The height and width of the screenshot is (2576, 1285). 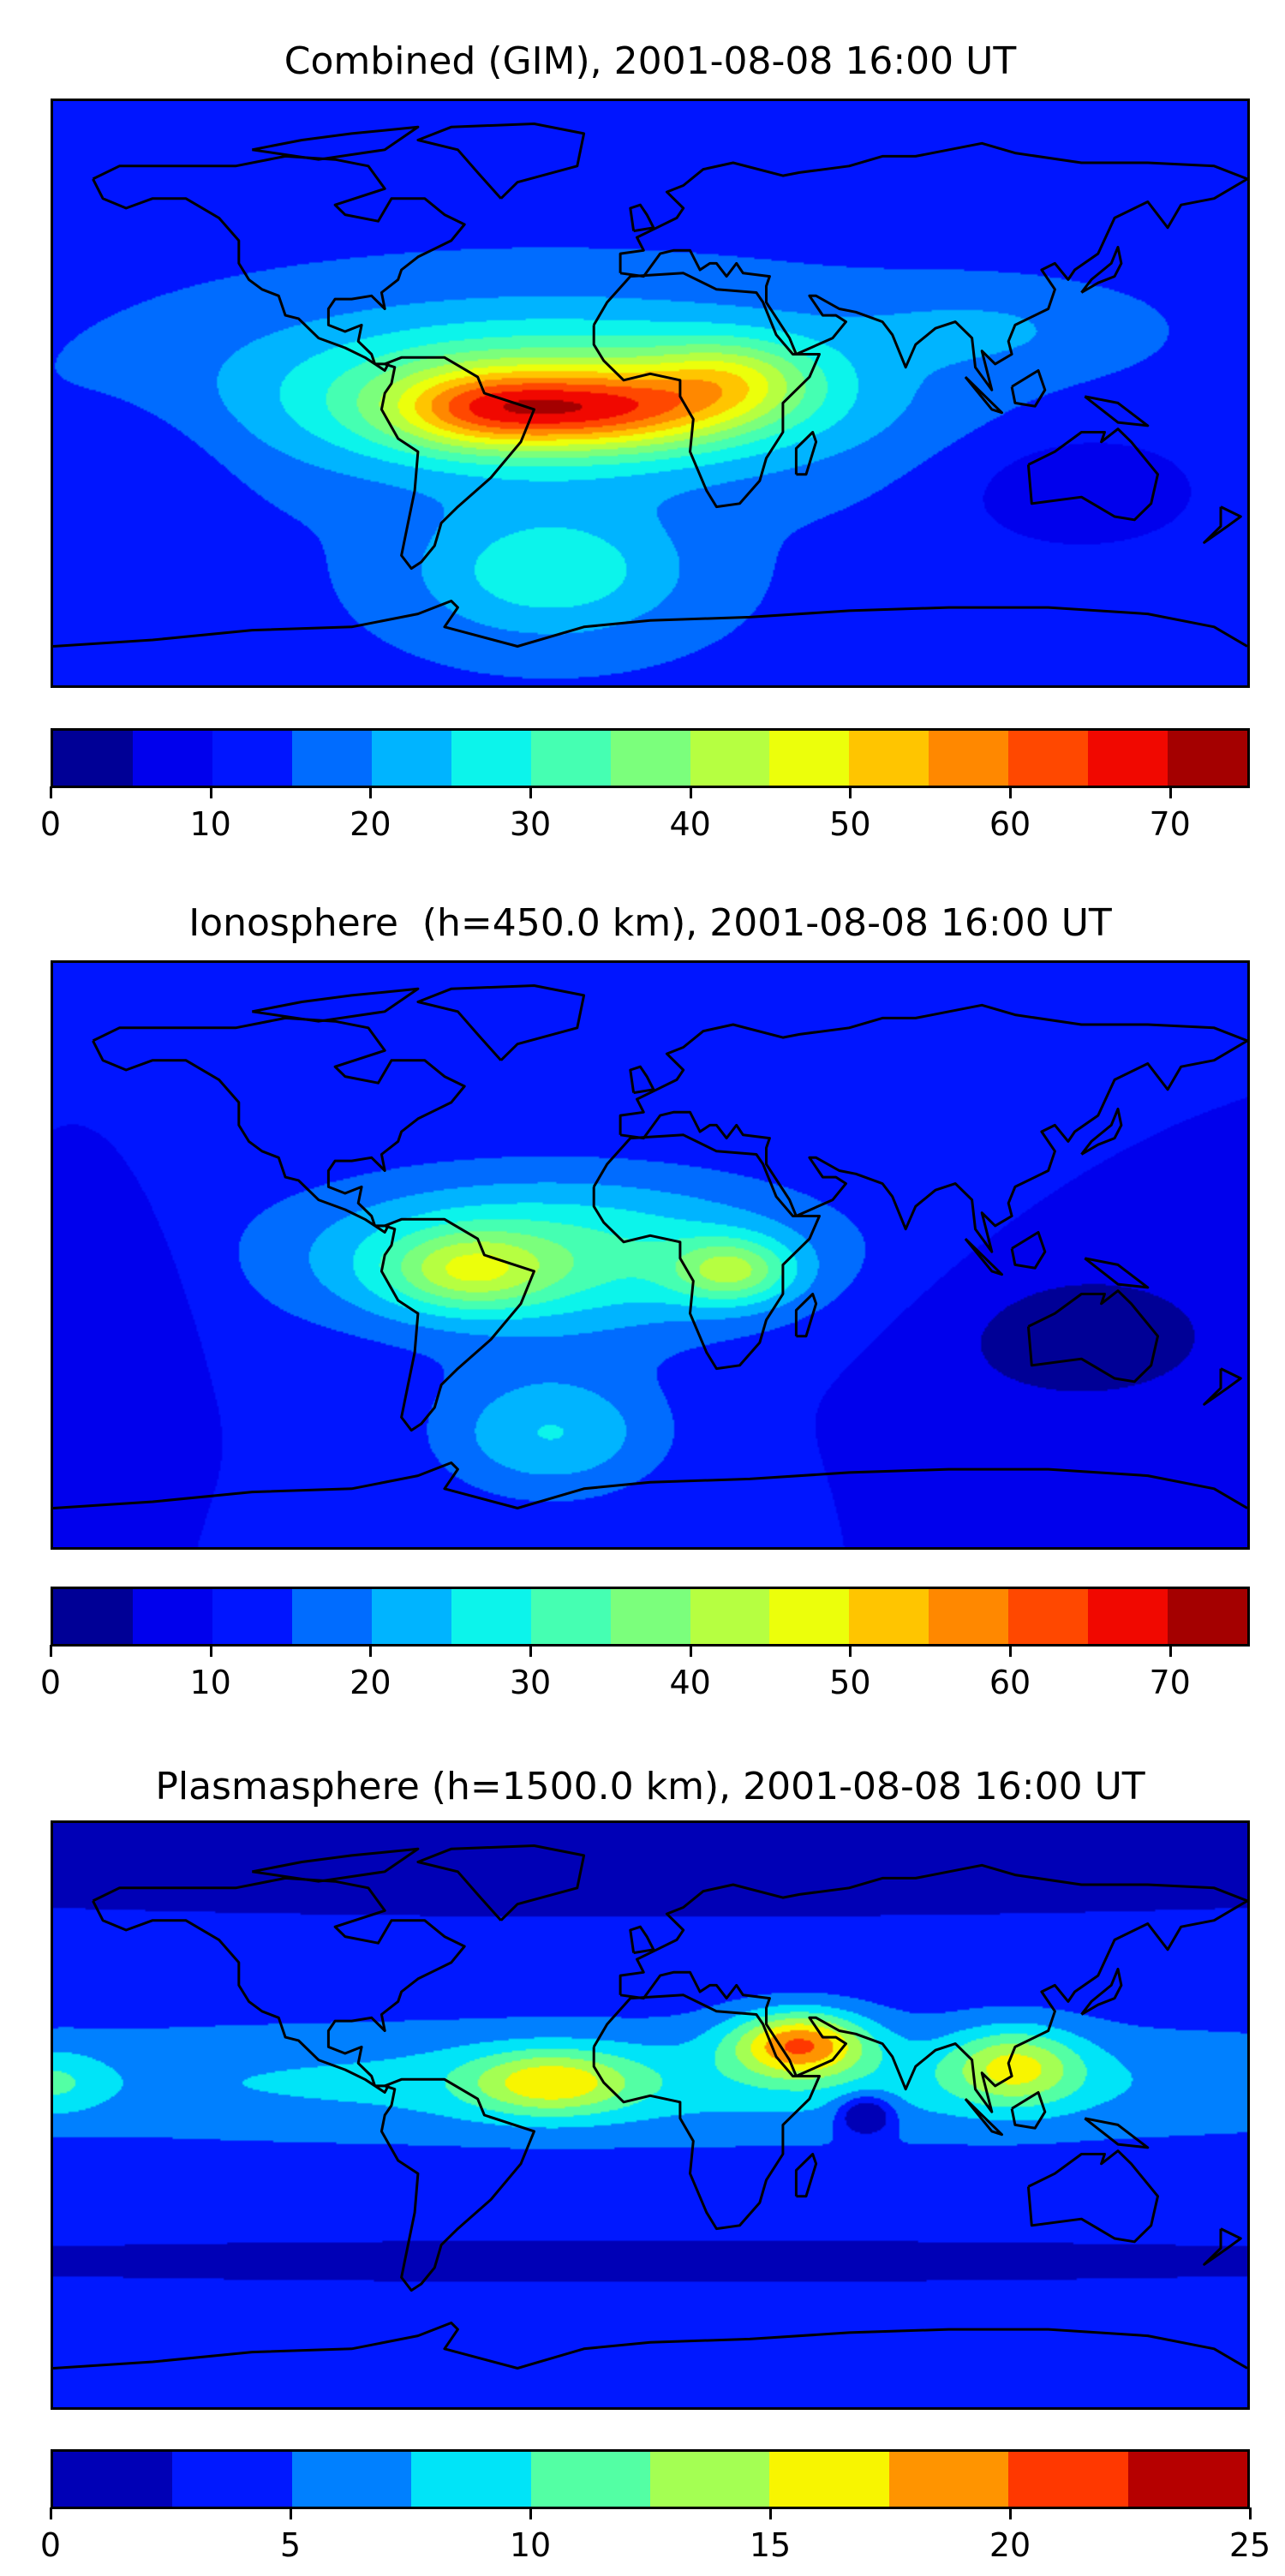 What do you see at coordinates (651, 61) in the screenshot?
I see `chart-title: Combined (GIM), 2001-08-08 16:00 UT` at bounding box center [651, 61].